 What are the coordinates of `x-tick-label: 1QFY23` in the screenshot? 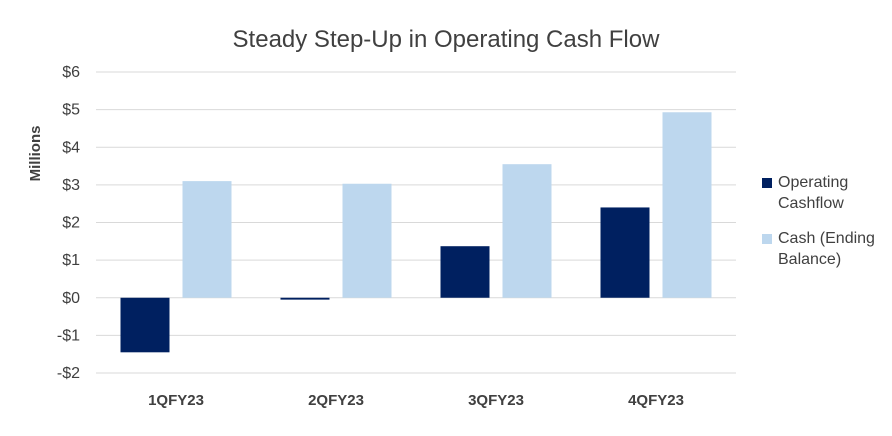 It's located at (176, 400).